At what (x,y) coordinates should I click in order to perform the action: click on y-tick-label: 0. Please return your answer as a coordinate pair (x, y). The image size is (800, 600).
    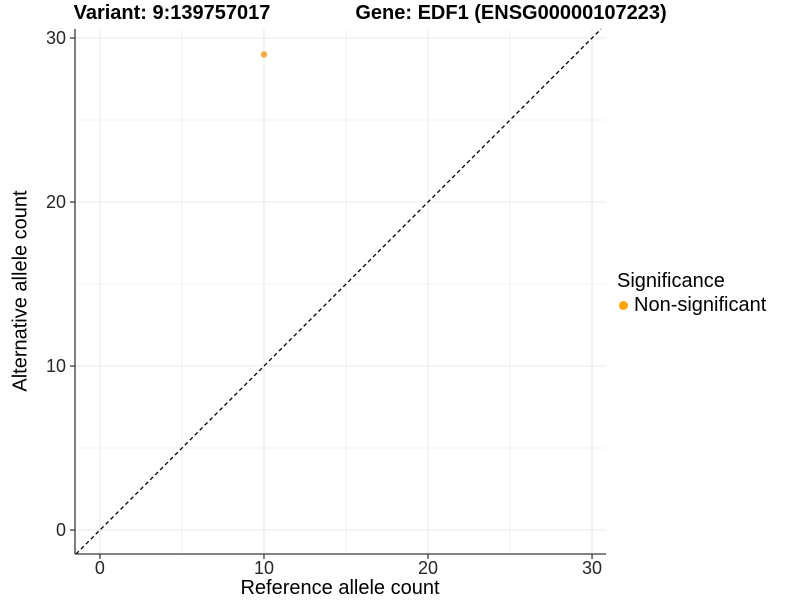
    Looking at the image, I should click on (61, 530).